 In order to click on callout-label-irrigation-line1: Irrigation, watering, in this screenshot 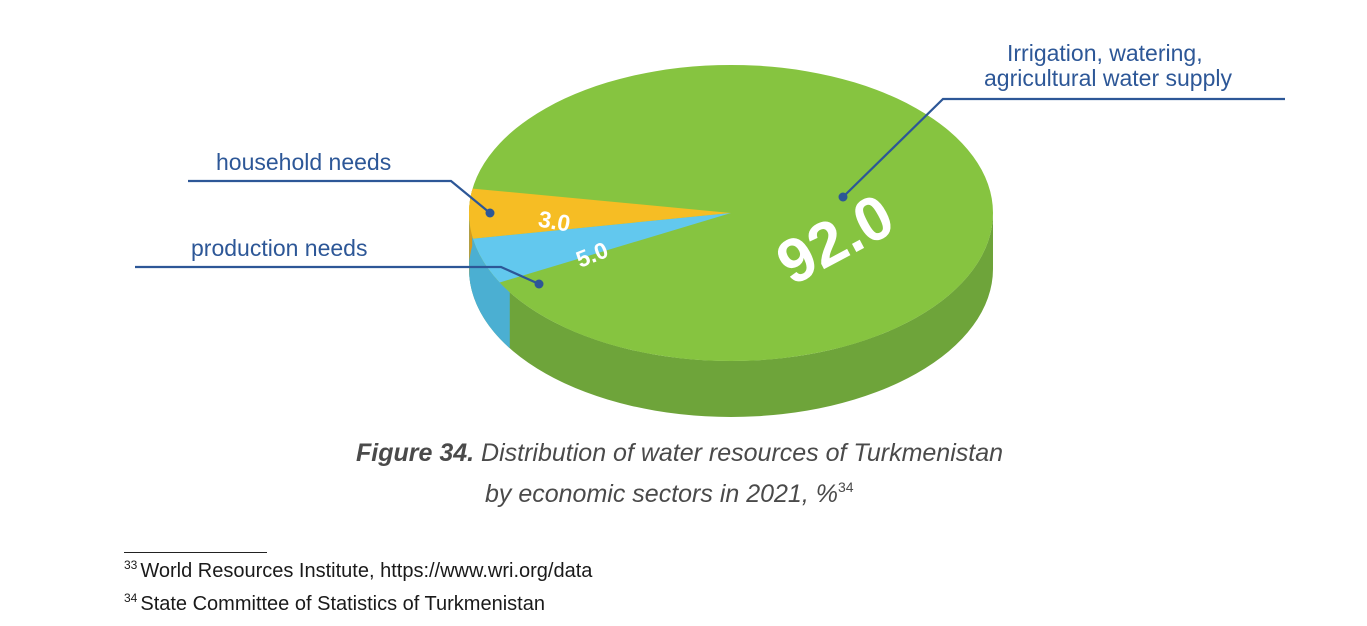, I will do `click(1105, 53)`.